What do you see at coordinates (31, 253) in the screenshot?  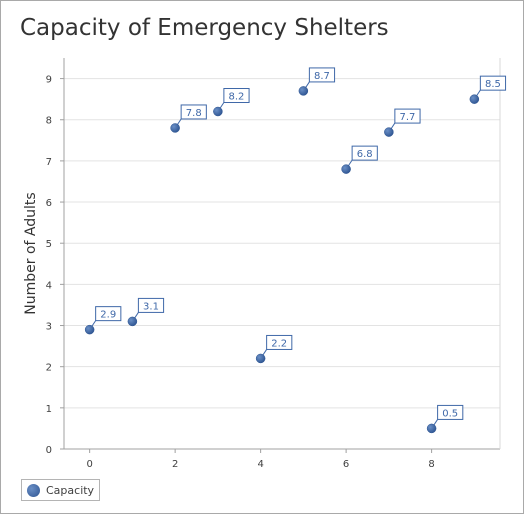 I see `y-axis-title: Number of Adults` at bounding box center [31, 253].